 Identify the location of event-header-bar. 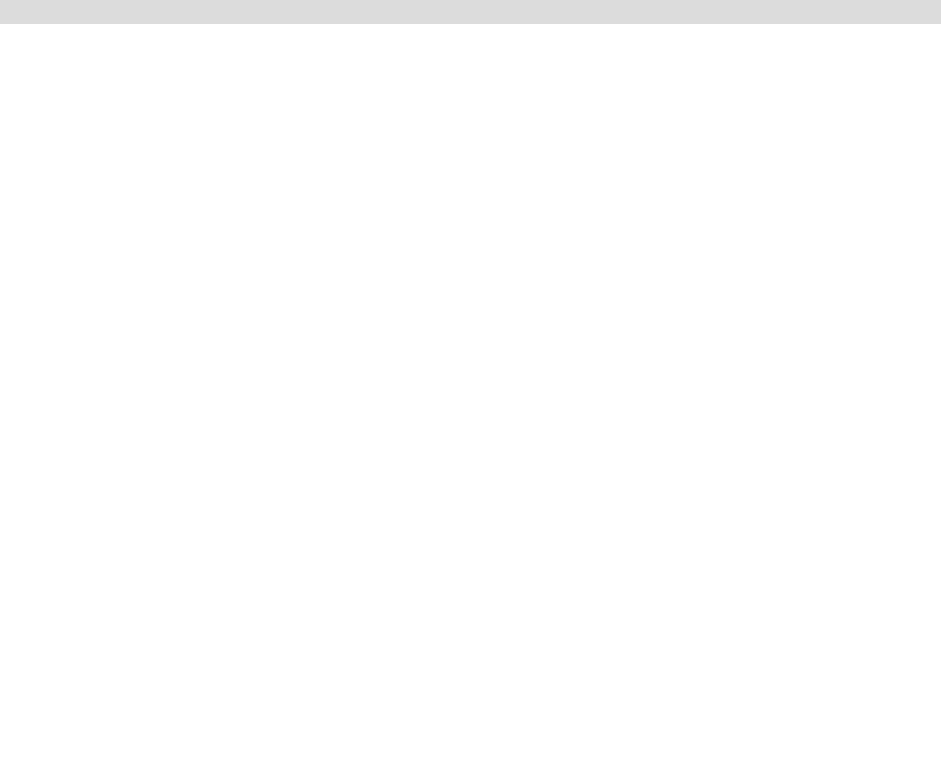
(470, 12).